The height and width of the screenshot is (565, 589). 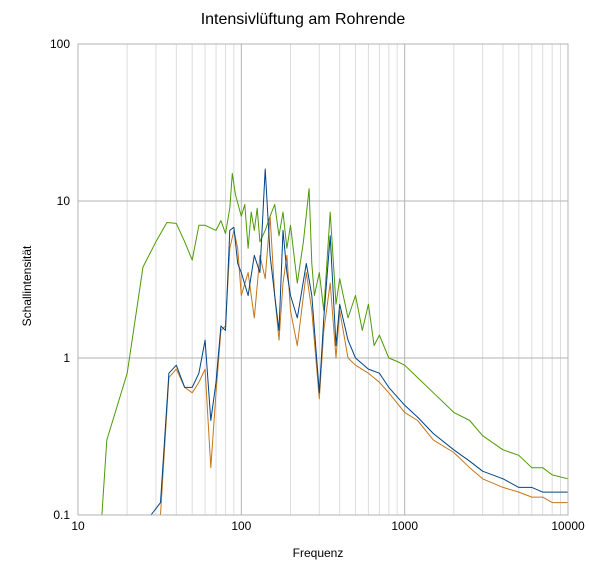 I want to click on y-tick-label: 0.1, so click(x=61, y=515).